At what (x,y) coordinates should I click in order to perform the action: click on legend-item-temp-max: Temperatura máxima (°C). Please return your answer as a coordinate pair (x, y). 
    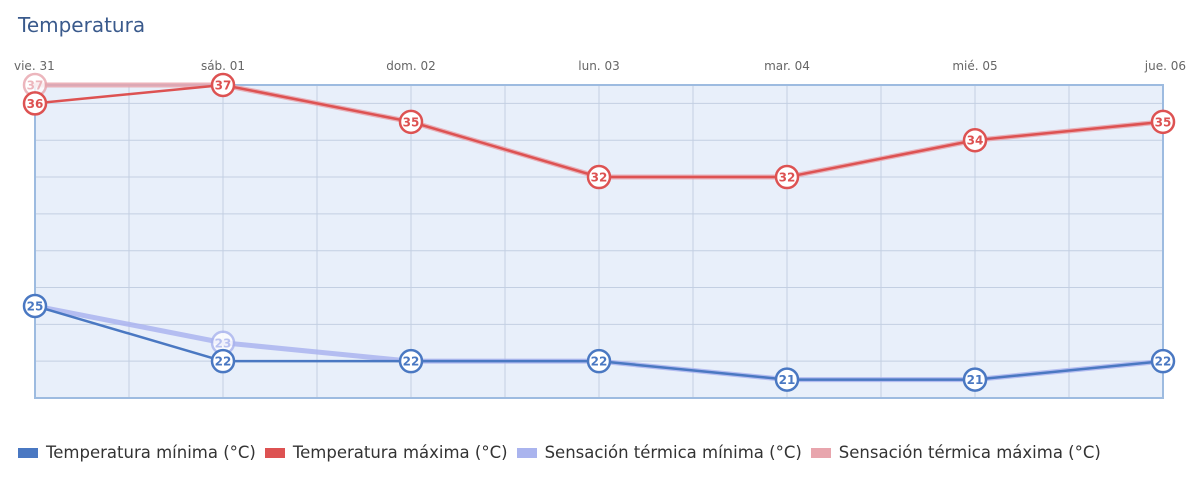
    Looking at the image, I should click on (386, 452).